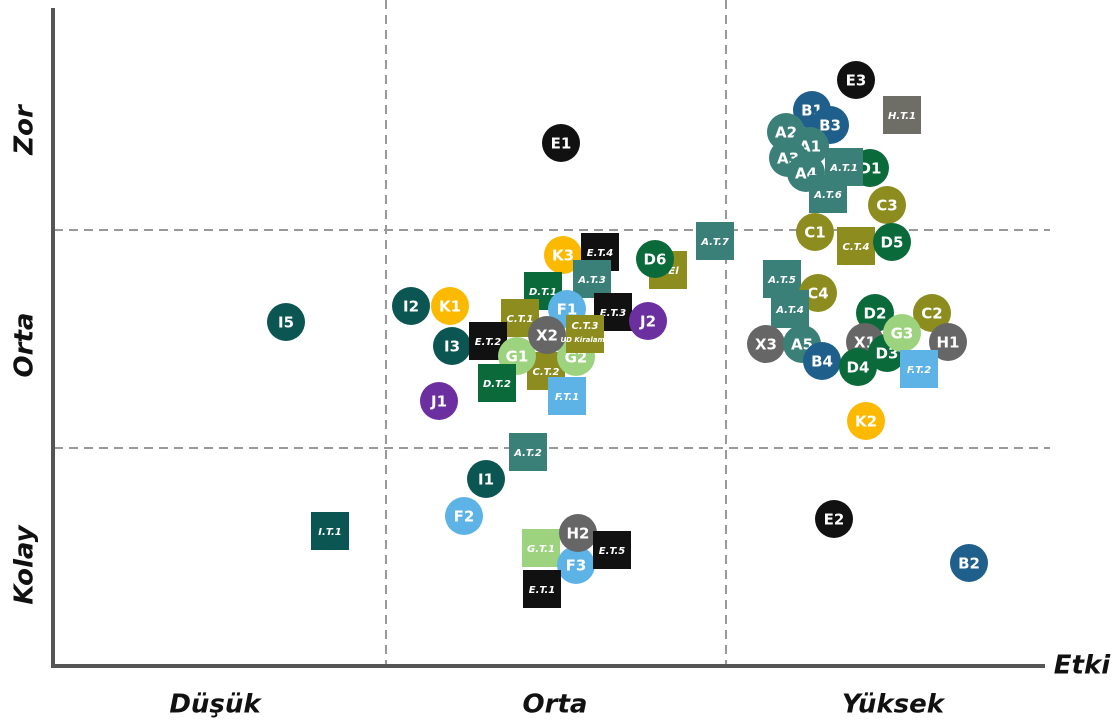 Image resolution: width=1114 pixels, height=728 pixels. I want to click on node-label: E1, so click(561, 144).